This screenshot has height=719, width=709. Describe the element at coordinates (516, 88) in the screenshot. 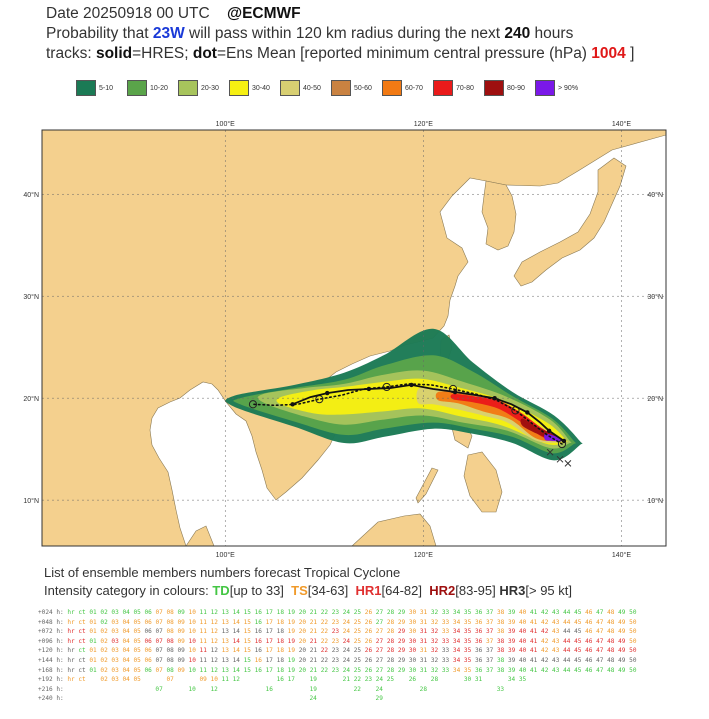

I see `legend-label: 80-90` at that location.